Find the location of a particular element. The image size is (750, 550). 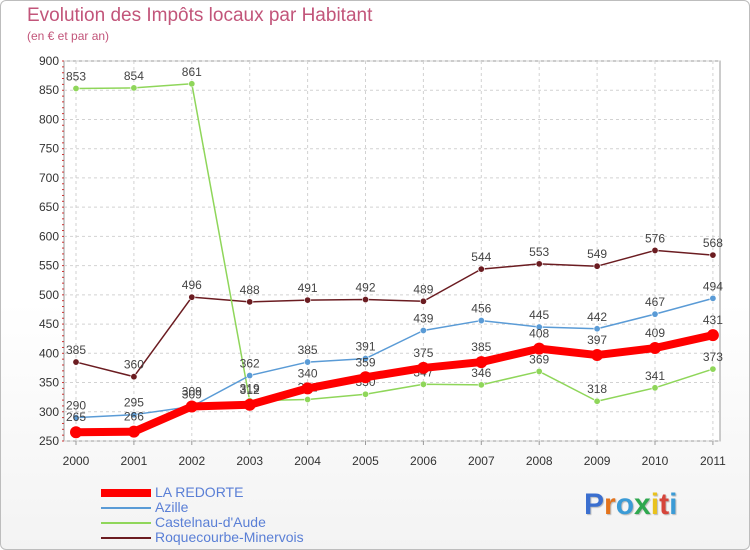

data-label: 491 is located at coordinates (308, 288).